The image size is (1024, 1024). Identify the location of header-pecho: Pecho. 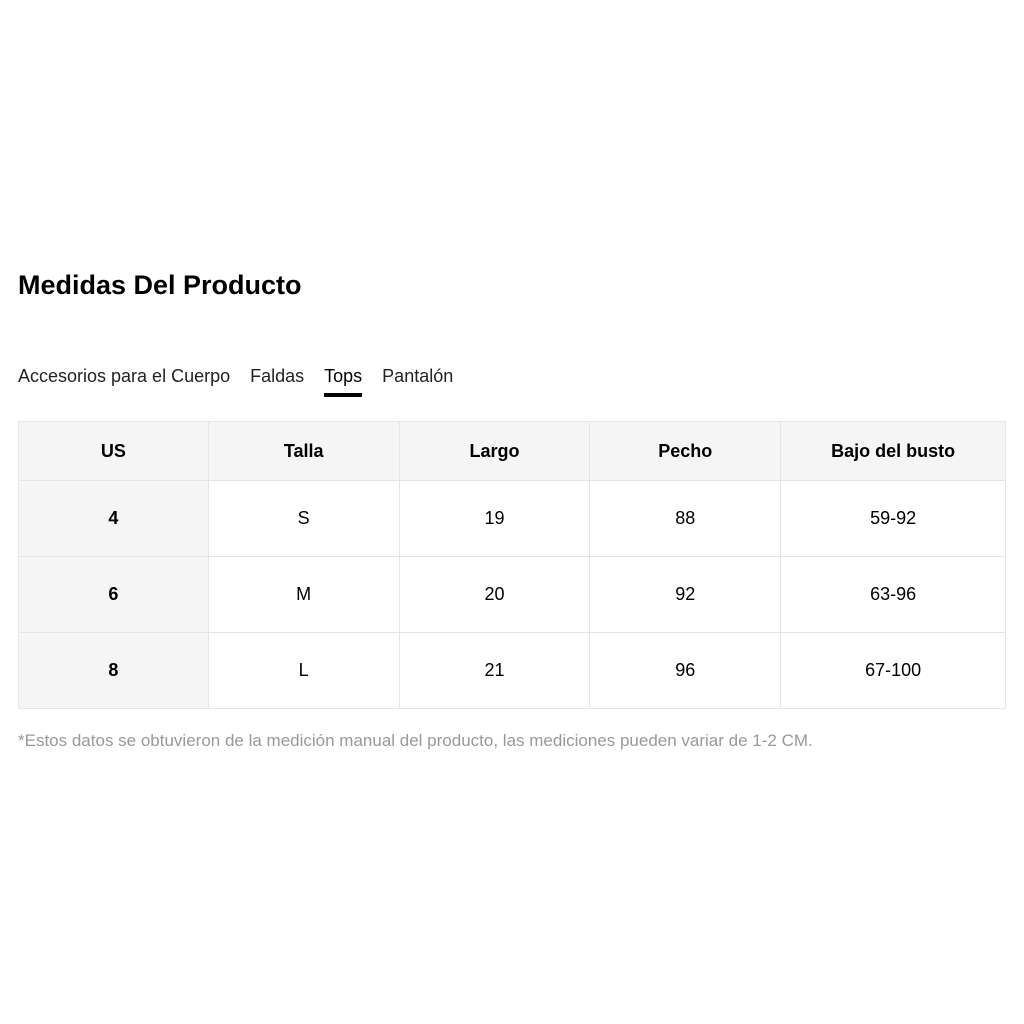
(685, 451).